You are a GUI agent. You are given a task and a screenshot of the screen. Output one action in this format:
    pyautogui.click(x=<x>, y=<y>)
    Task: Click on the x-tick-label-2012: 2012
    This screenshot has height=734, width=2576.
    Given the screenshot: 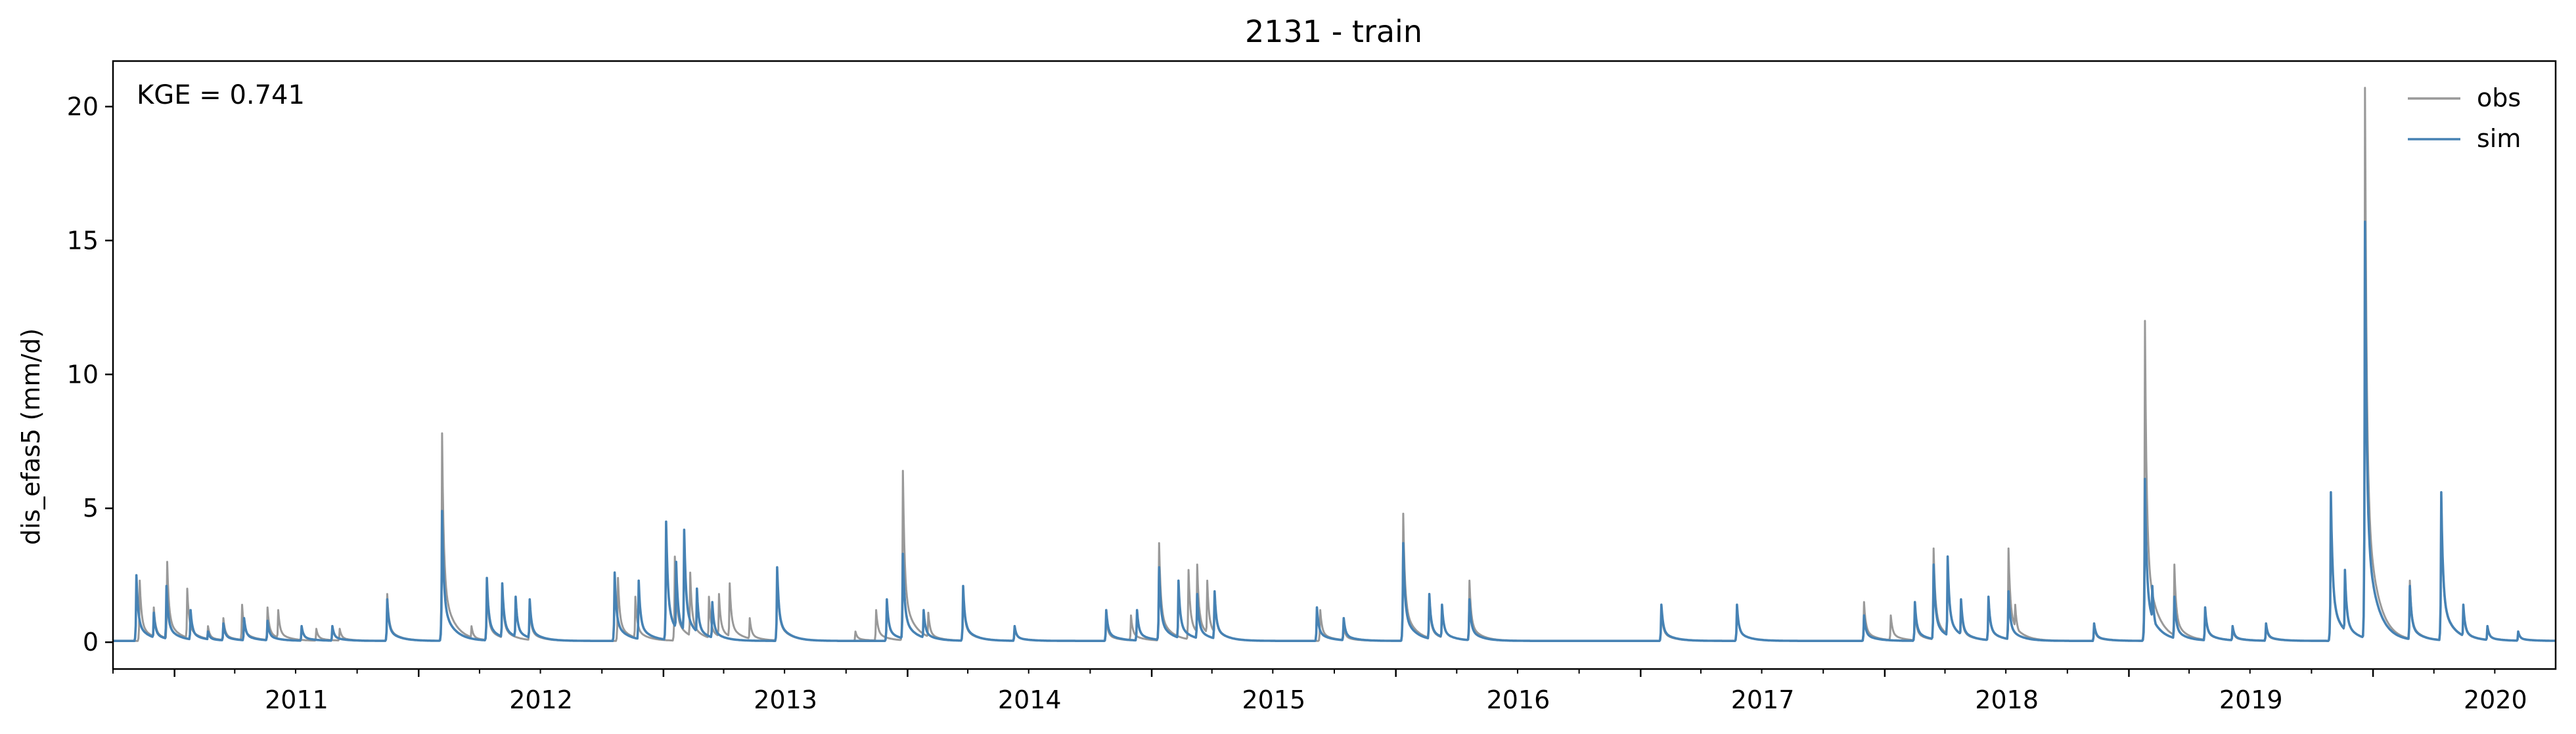 What is the action you would take?
    pyautogui.click(x=541, y=699)
    